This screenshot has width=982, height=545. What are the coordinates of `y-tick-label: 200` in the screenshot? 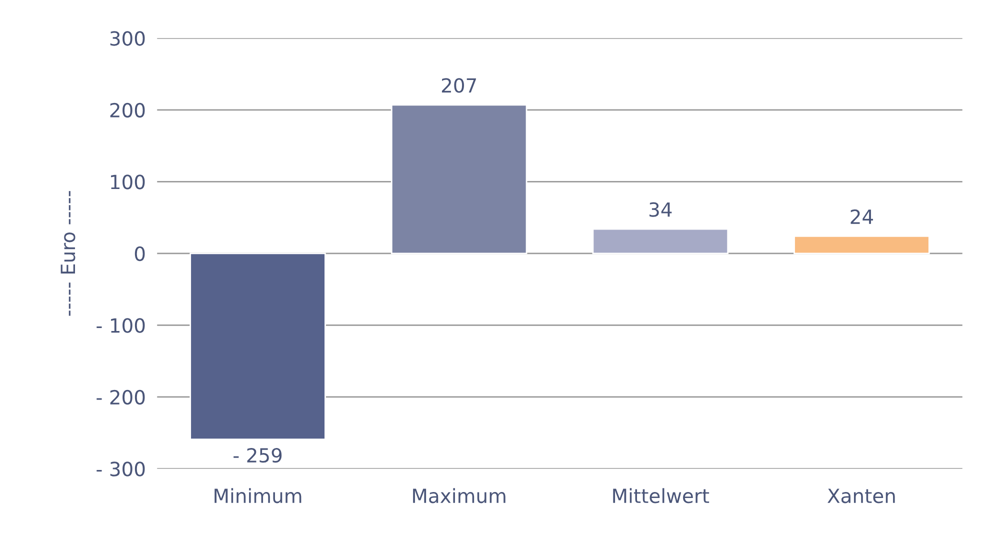 It's located at (127, 110).